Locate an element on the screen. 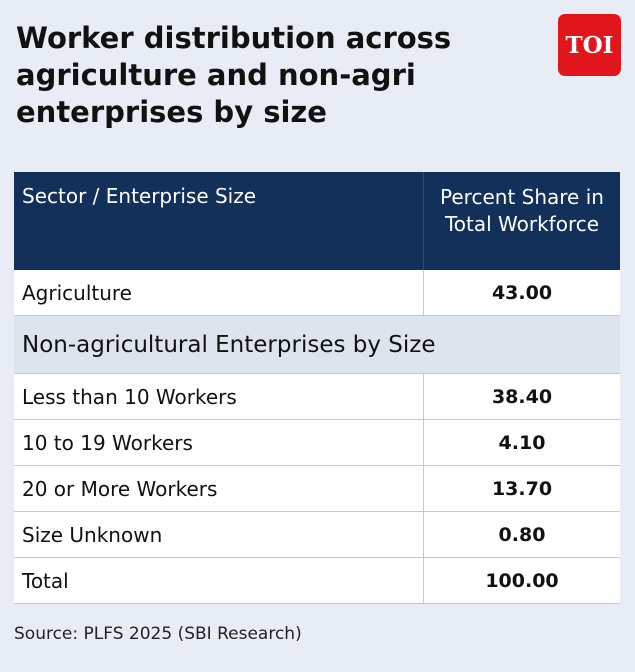  row-value: 13.70 is located at coordinates (521, 488).